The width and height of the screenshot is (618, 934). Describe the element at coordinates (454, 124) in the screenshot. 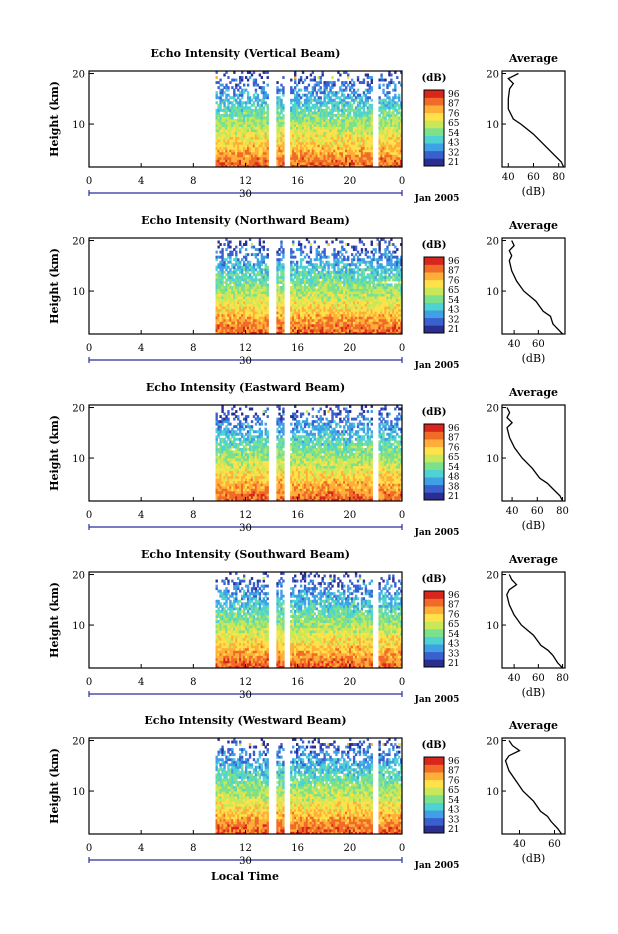

I see `colorbar-tick-label: 65` at that location.